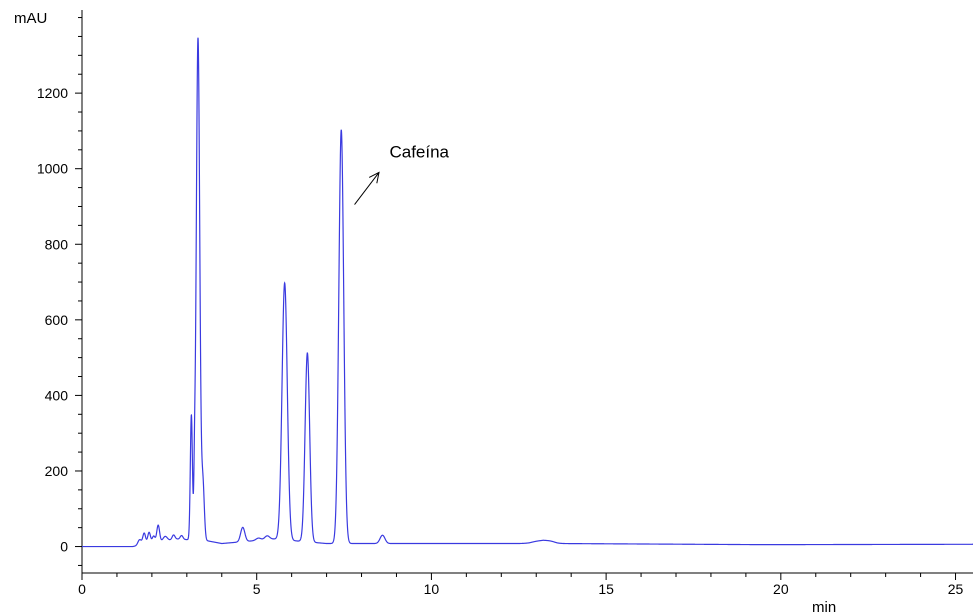  What do you see at coordinates (64, 547) in the screenshot?
I see `y-tick-label: 0` at bounding box center [64, 547].